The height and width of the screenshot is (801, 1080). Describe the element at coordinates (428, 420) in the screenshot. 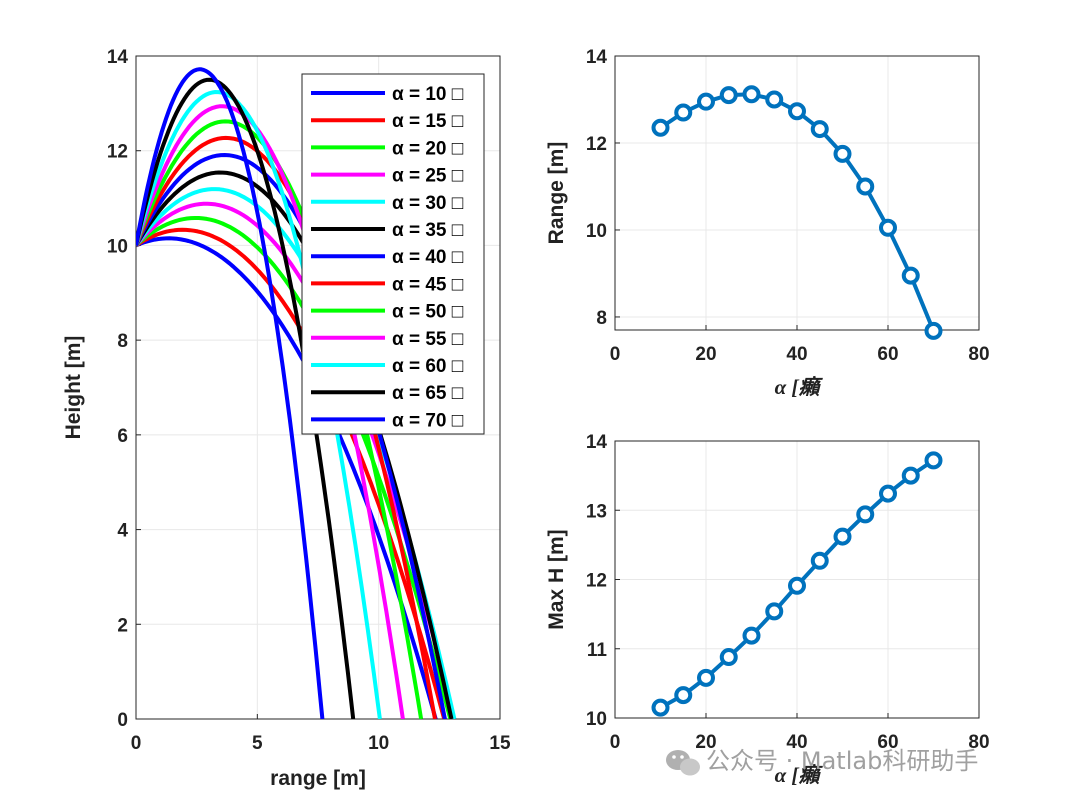

I see `legend-entry: α = 70 □` at that location.